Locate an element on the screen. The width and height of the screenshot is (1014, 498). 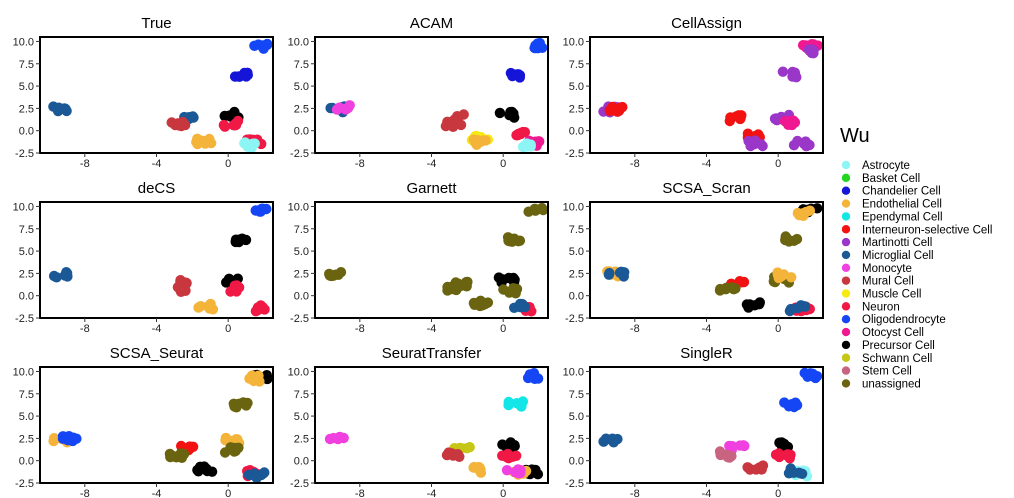
cluster-monocyte is located at coordinates (336, 438).